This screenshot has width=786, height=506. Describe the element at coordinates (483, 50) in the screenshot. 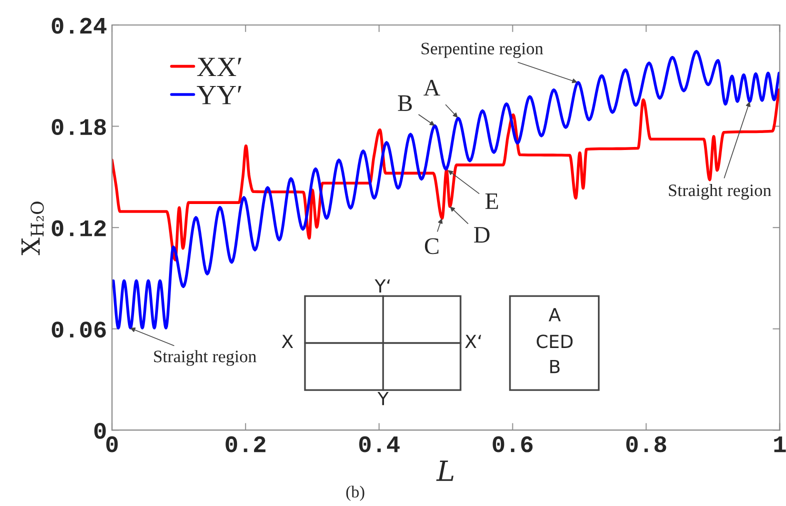

I see `annotation: Serpentine region` at that location.